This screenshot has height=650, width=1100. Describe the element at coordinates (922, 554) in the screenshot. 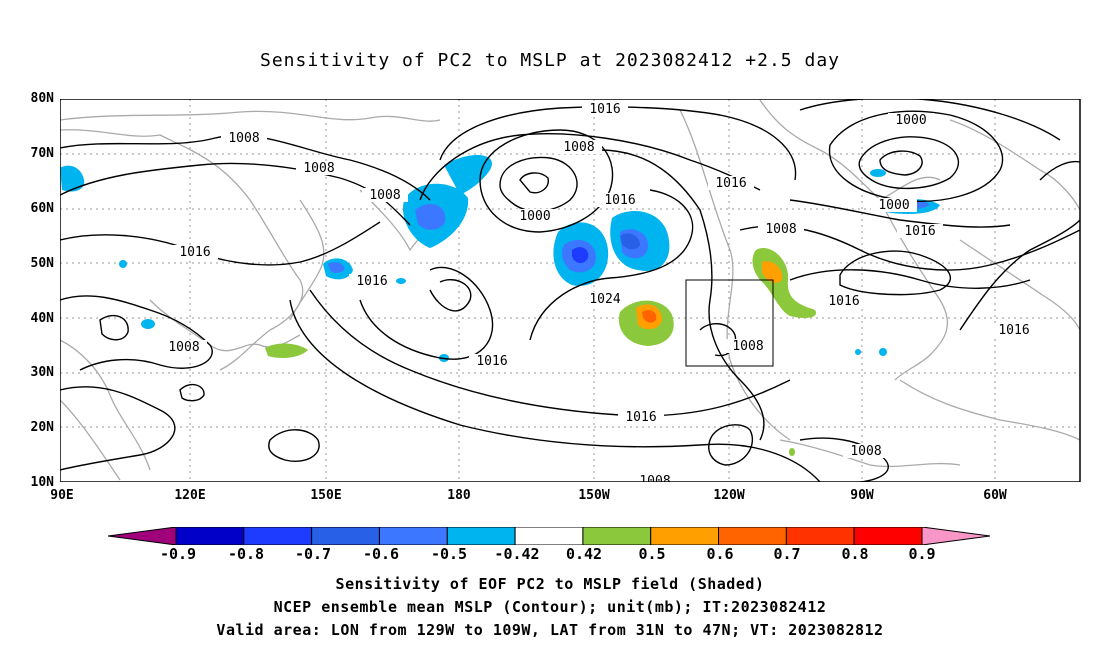

I see `colorbar-label: 0.9` at that location.